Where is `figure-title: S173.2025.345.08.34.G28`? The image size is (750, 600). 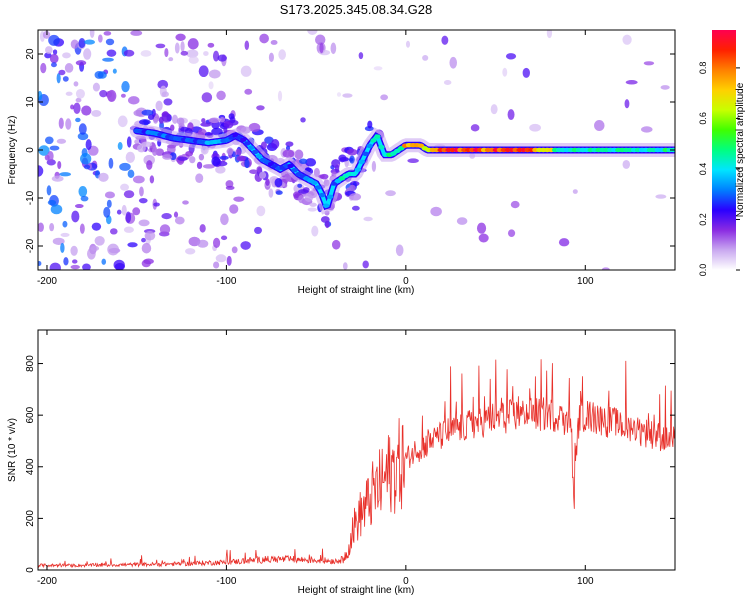
figure-title: S173.2025.345.08.34.G28 is located at coordinates (356, 9).